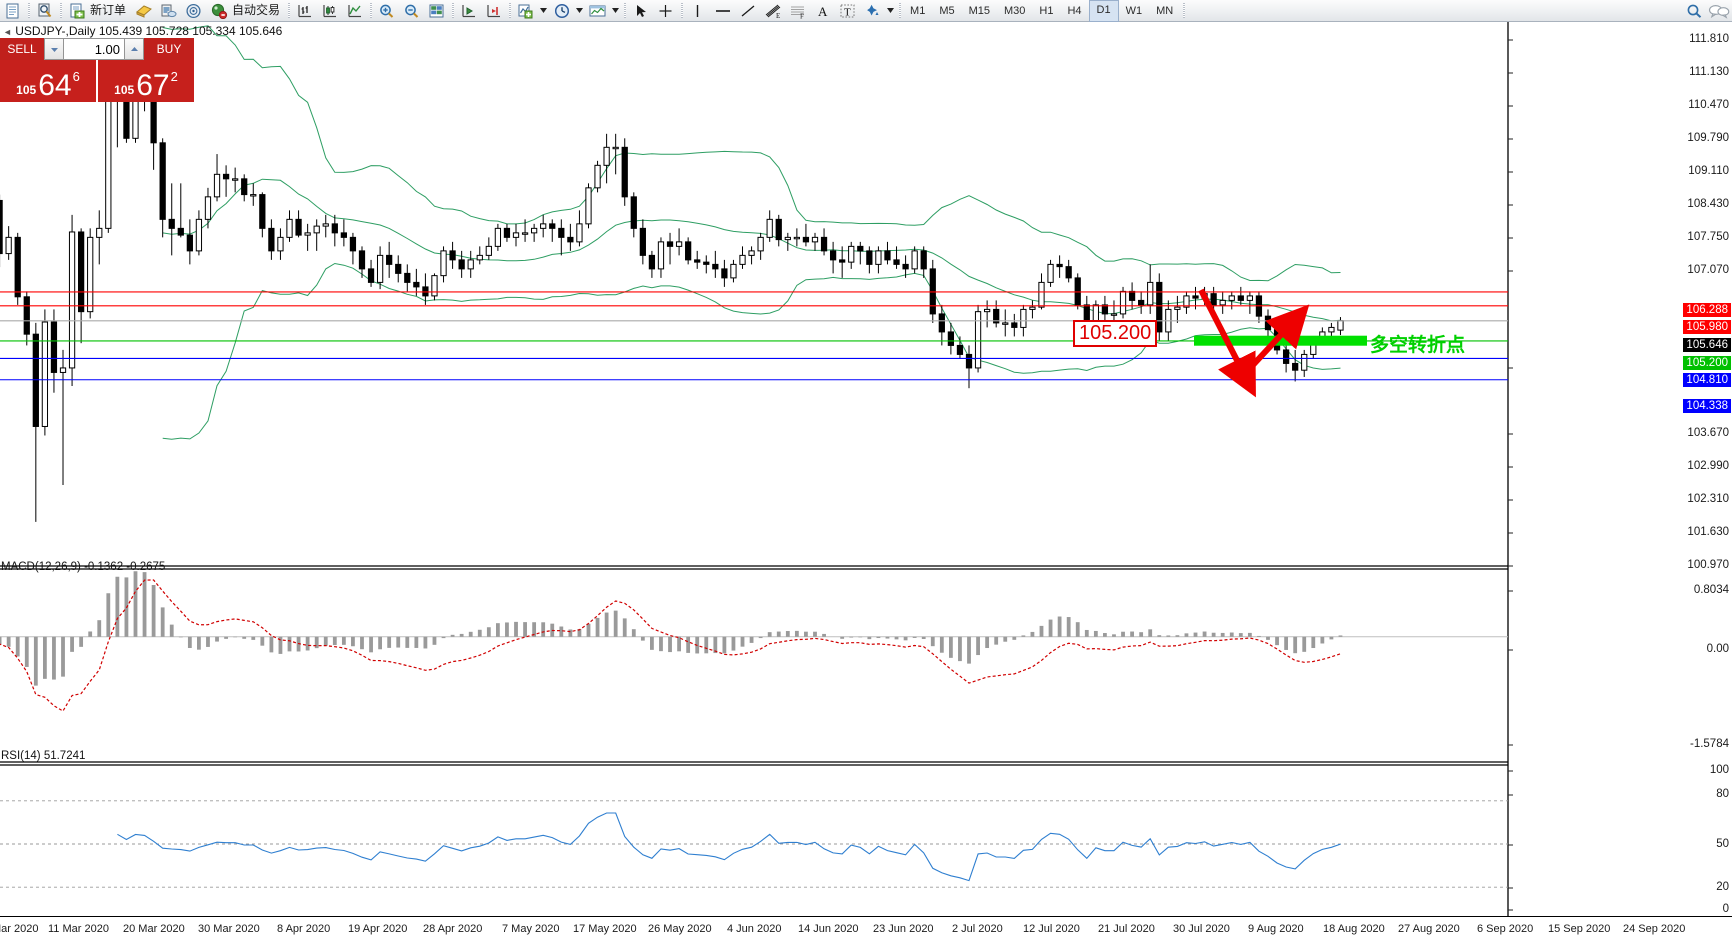  What do you see at coordinates (1707, 327) in the screenshot?
I see `price-level-badge: 105.980` at bounding box center [1707, 327].